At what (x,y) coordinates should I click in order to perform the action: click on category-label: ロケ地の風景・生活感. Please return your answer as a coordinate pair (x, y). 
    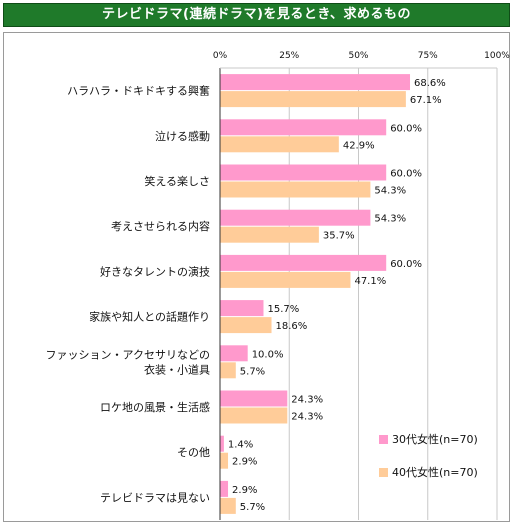
    Looking at the image, I should click on (155, 407).